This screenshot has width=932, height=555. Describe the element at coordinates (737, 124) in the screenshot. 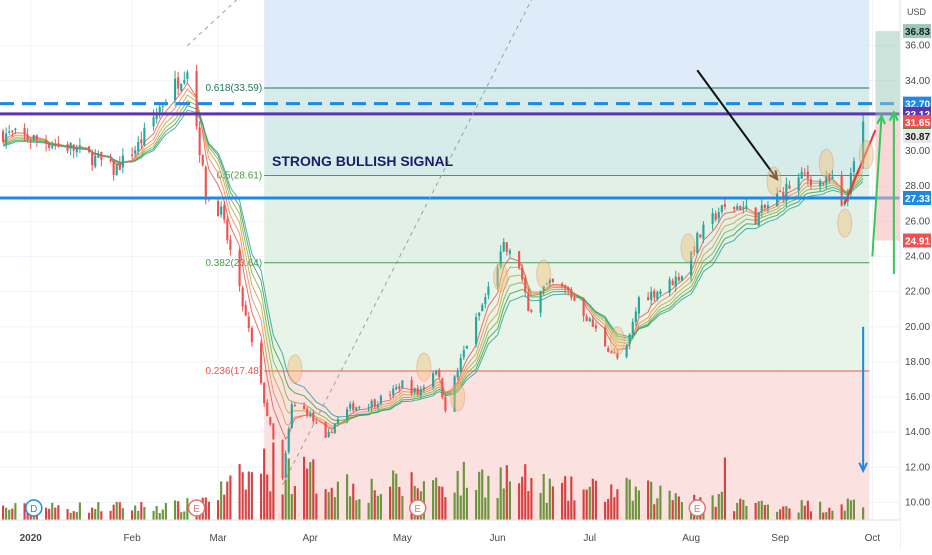

I see `black-arrow` at that location.